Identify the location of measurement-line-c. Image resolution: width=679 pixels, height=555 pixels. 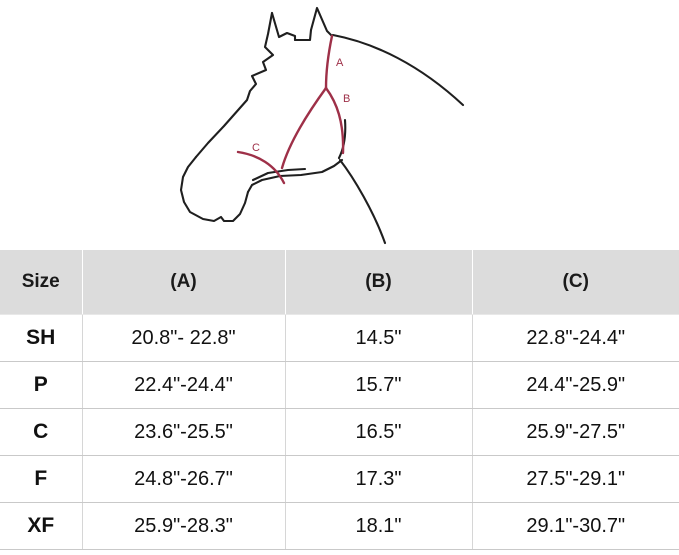
(261, 167).